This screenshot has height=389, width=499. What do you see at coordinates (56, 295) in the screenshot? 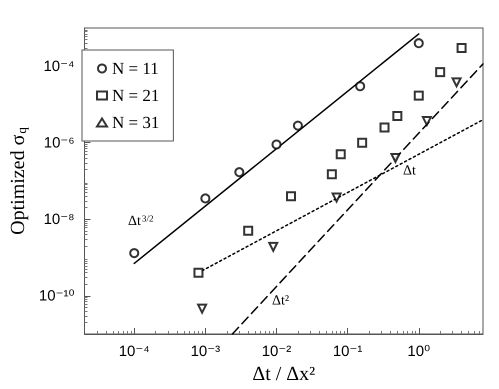
I see `y-tick-label: 10⁻¹⁰` at bounding box center [56, 295].